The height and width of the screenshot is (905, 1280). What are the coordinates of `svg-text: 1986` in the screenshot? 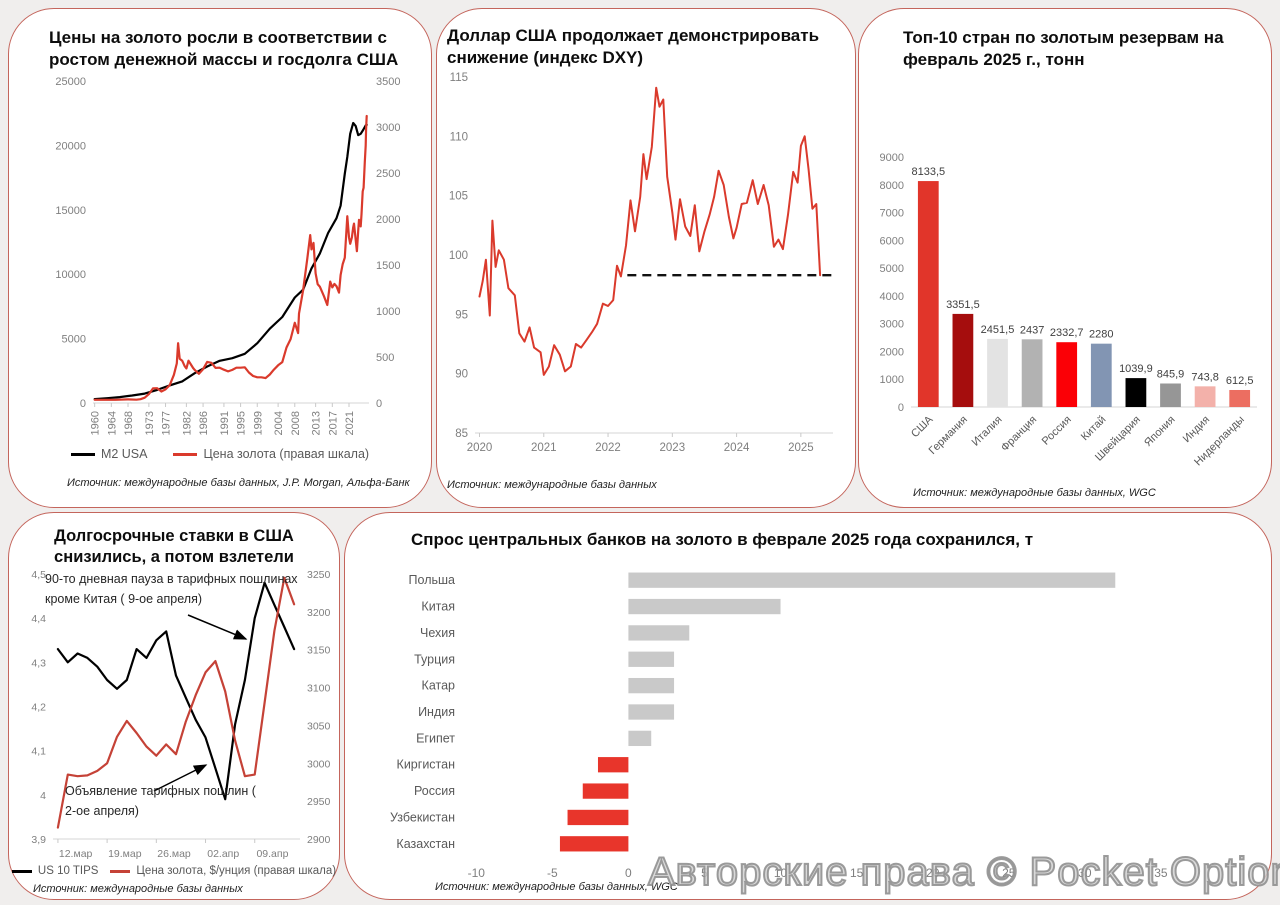 It's located at (204, 423).